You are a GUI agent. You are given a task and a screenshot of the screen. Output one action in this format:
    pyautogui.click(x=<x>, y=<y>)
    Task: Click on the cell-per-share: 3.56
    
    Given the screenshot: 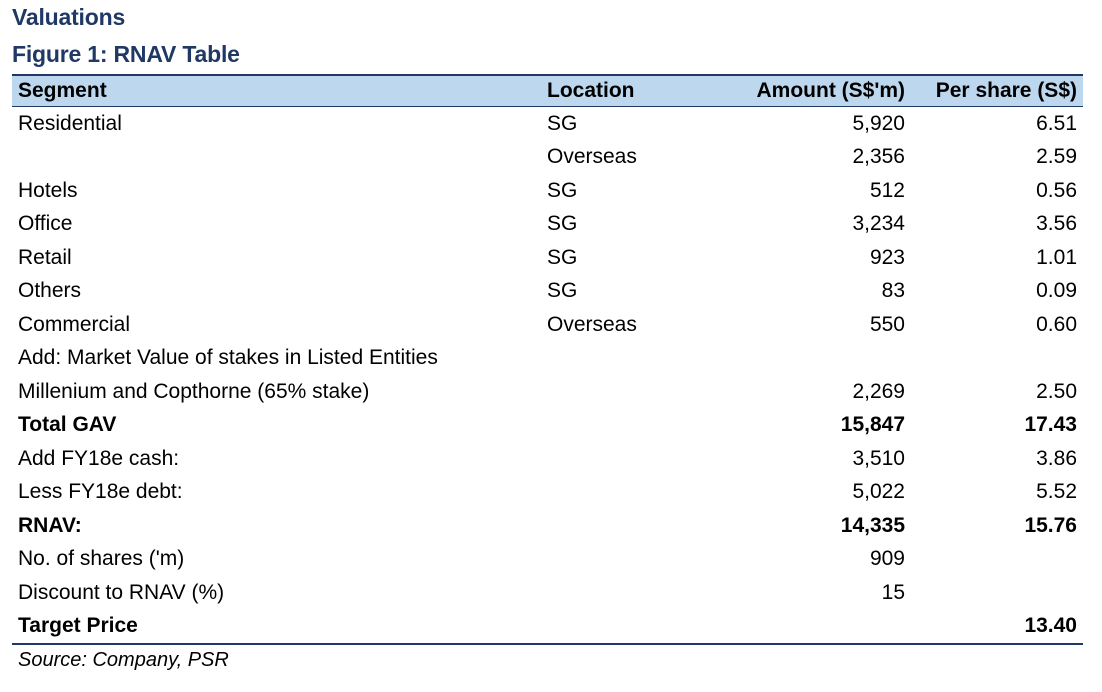 What is the action you would take?
    pyautogui.click(x=1056, y=224)
    